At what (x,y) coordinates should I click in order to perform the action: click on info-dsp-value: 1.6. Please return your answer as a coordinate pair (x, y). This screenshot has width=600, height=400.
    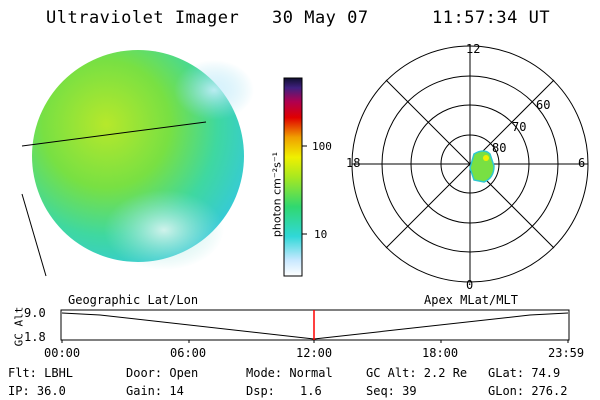
    Looking at the image, I should click on (311, 391).